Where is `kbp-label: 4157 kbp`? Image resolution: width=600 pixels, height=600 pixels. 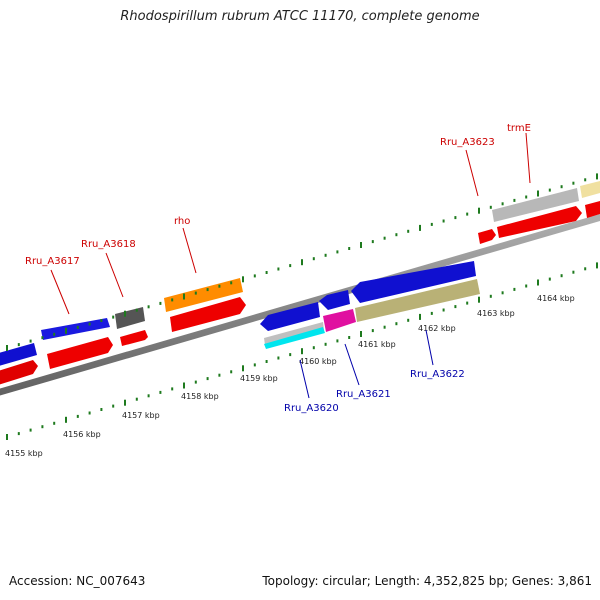 kbp-label: 4157 kbp is located at coordinates (141, 415).